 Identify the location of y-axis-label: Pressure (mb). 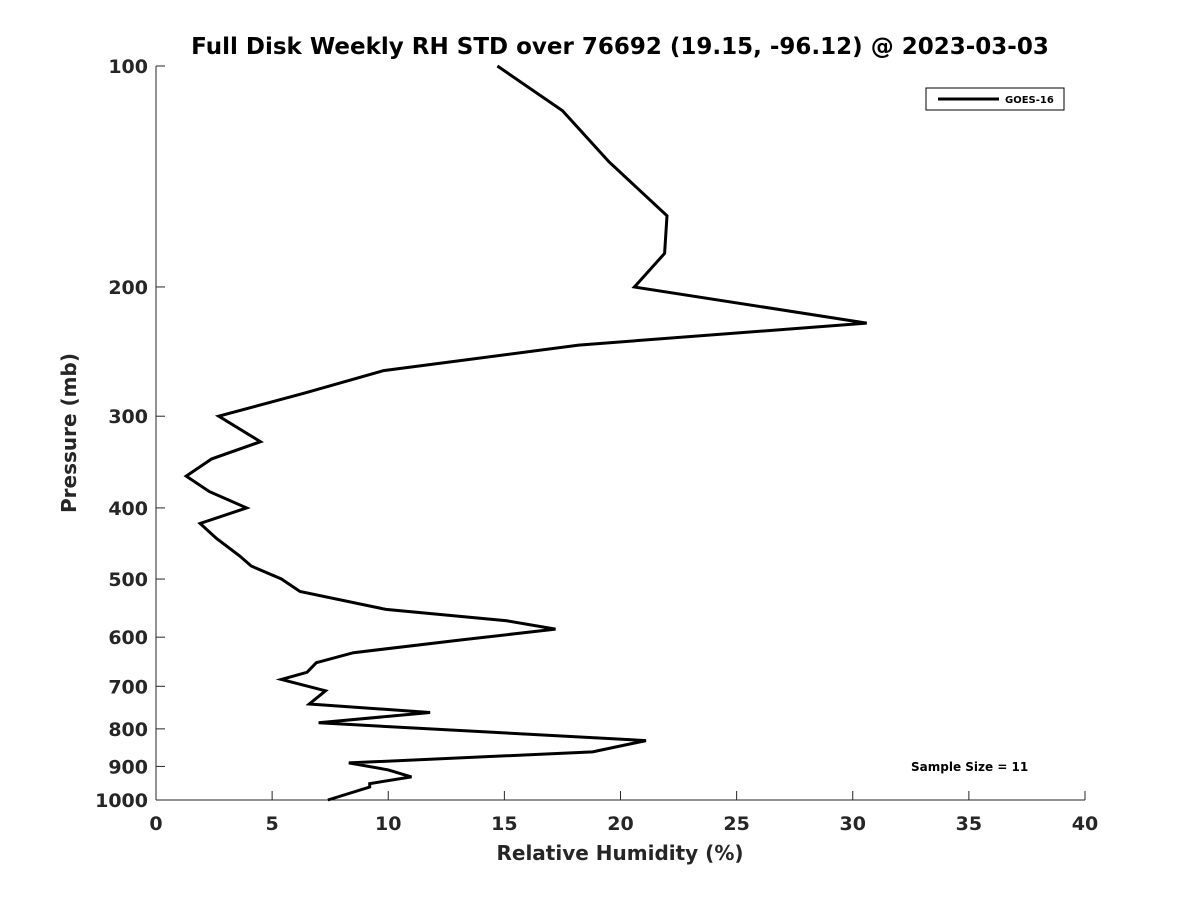
(69, 433).